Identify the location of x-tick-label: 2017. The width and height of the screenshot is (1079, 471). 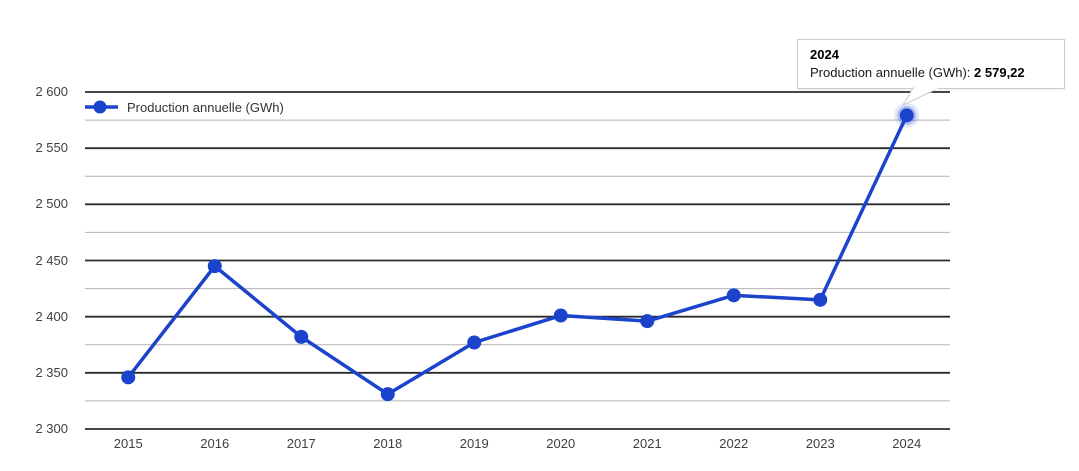
(301, 443).